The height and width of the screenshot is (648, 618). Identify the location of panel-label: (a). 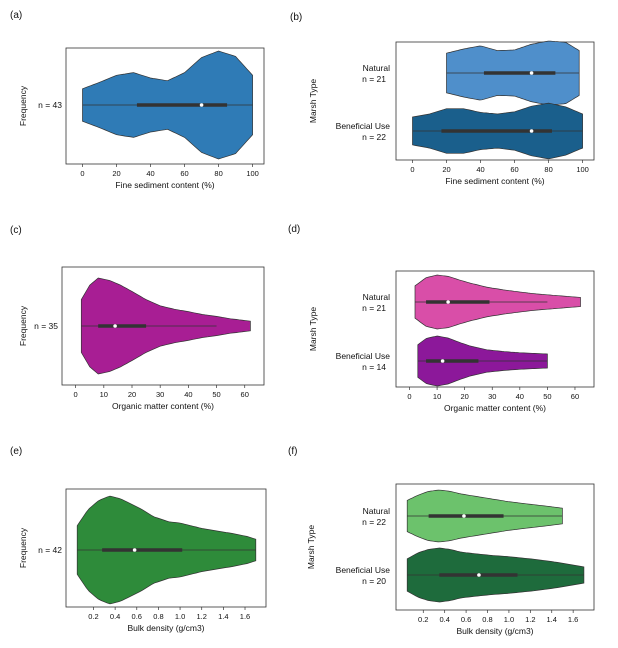
(16, 15).